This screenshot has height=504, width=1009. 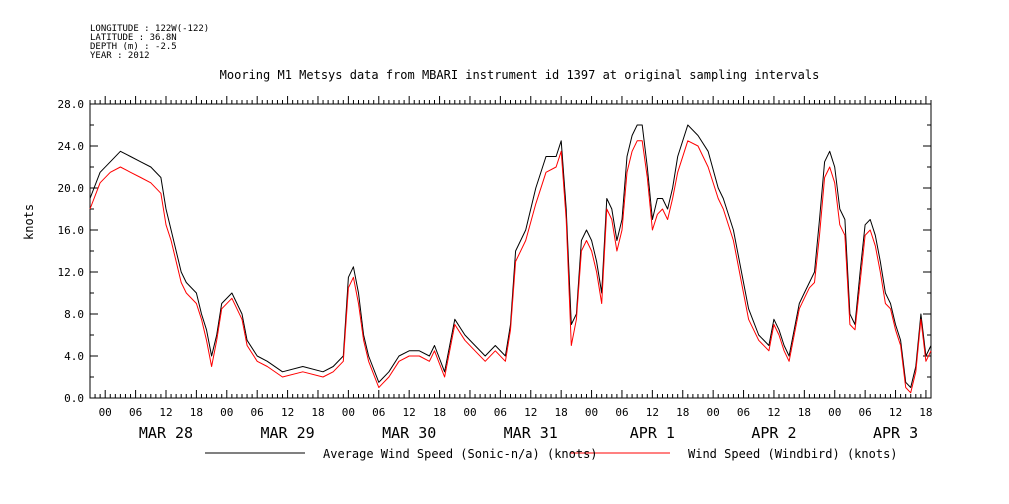 What do you see at coordinates (531, 433) in the screenshot?
I see `x-day-label: MAR 31` at bounding box center [531, 433].